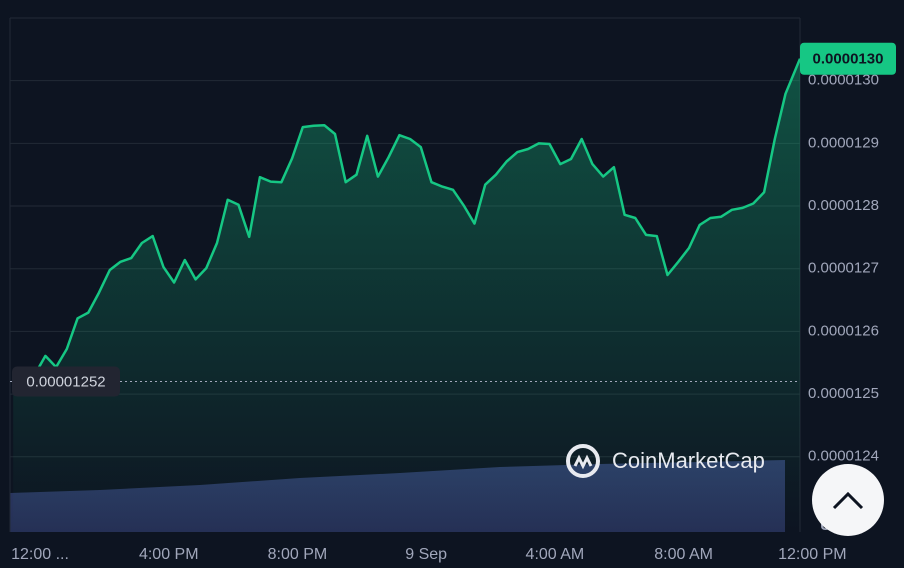 Image resolution: width=904 pixels, height=568 pixels. I want to click on button-circle, so click(848, 500).